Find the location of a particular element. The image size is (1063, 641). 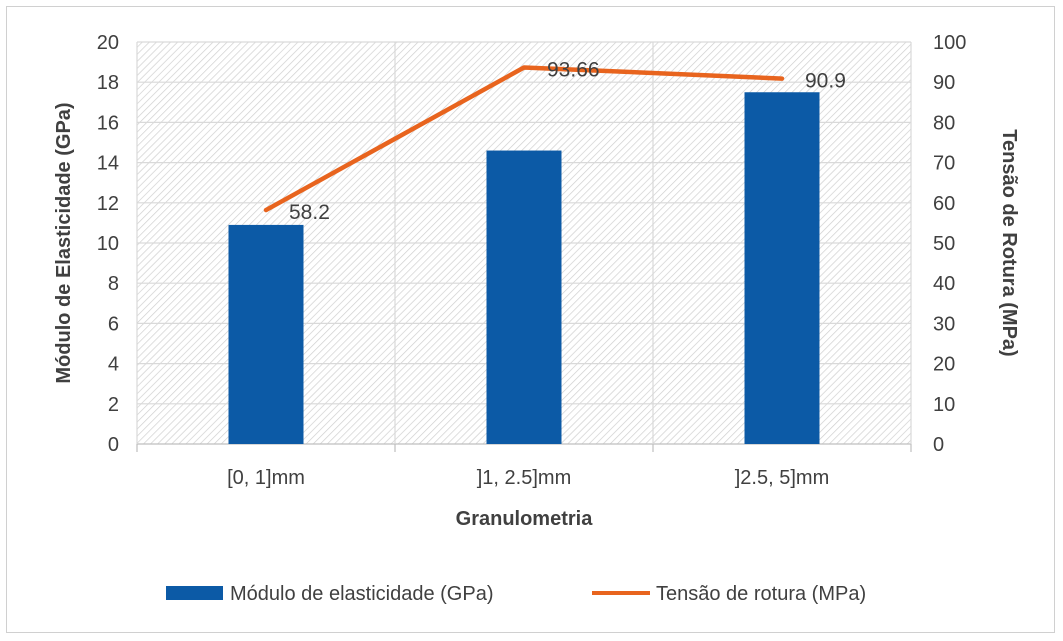

data-label: 93.66 is located at coordinates (573, 69).